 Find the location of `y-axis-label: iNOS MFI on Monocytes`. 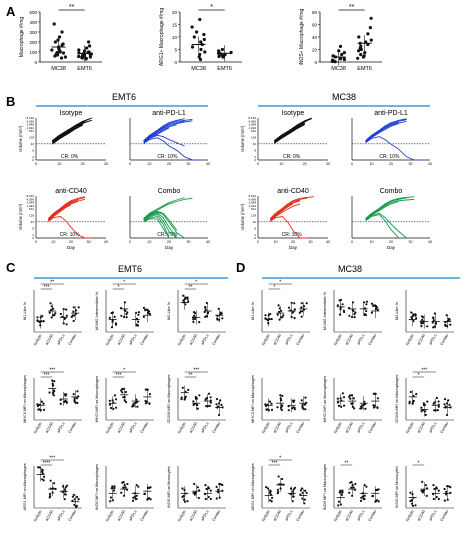

y-axis-label: iNOS MFI on Monocytes is located at coordinates (397, 486).